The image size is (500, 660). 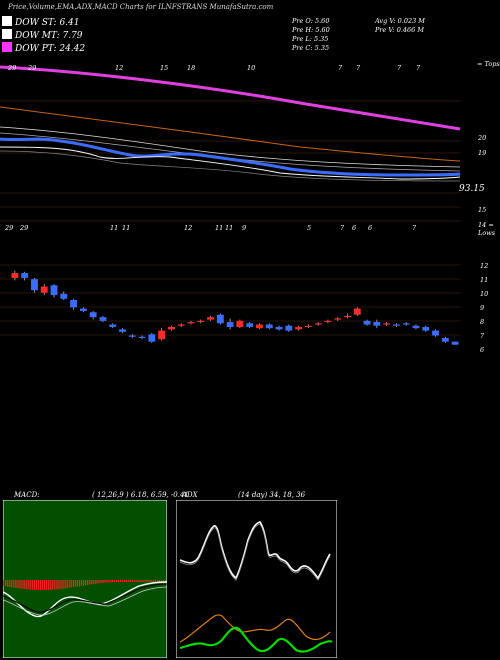 I want to click on date-label: 29, so click(x=12, y=68).